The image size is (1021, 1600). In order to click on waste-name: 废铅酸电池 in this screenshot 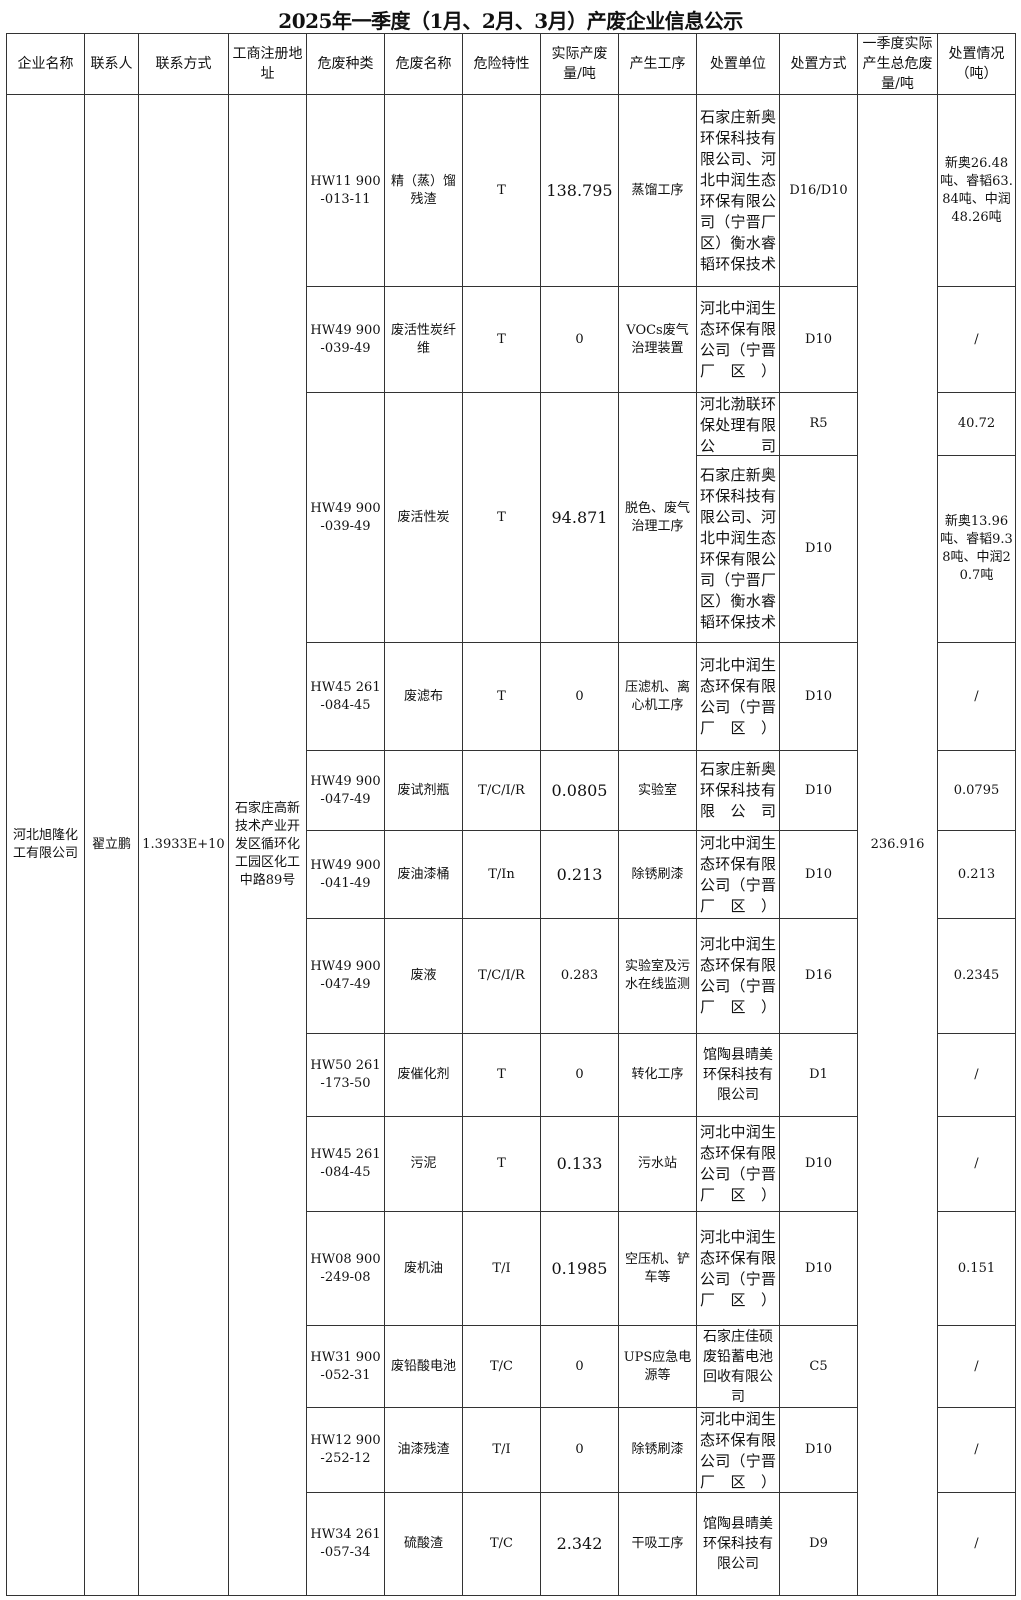, I will do `click(423, 1366)`.